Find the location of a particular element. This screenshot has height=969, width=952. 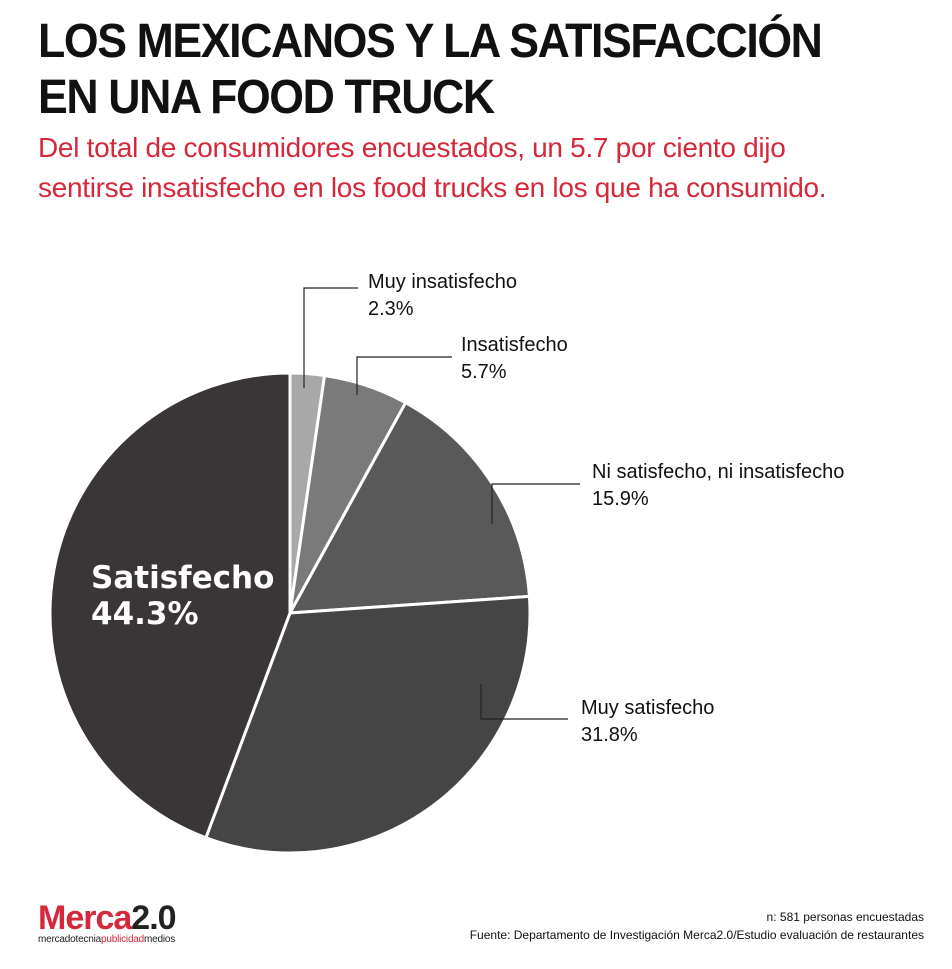

slice-category-label: Muy satisfecho is located at coordinates (647, 708).